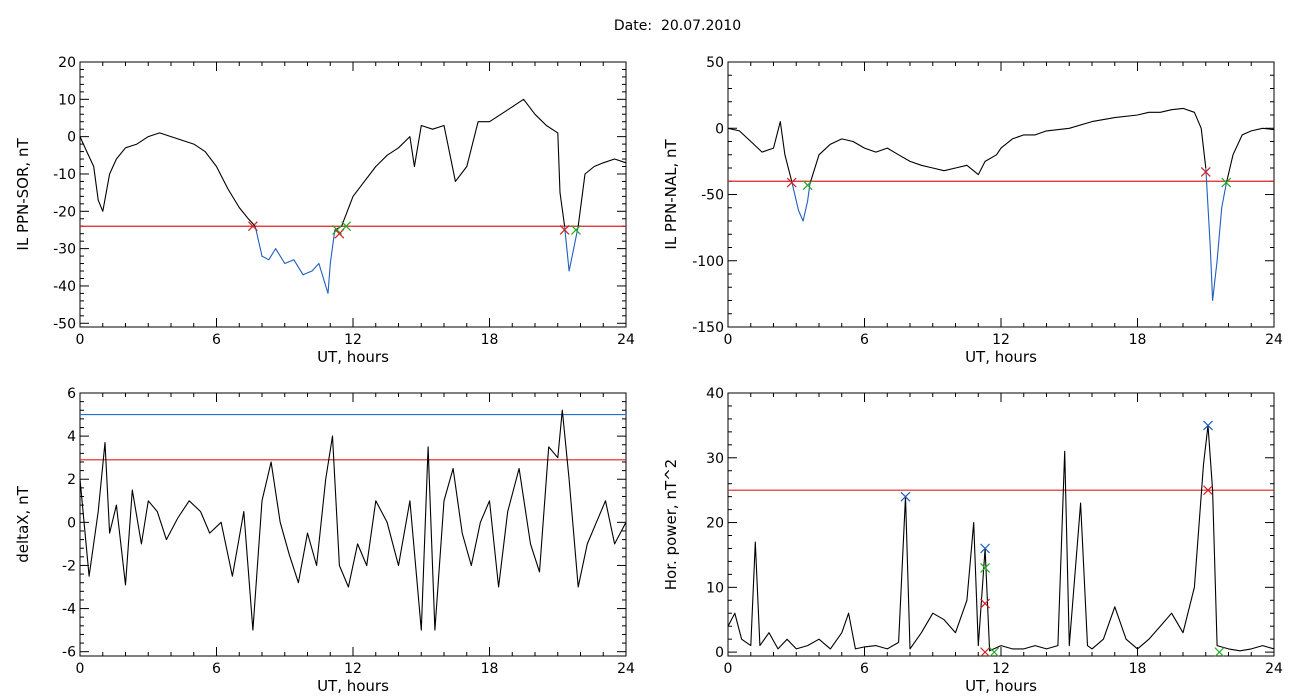 The height and width of the screenshot is (700, 1300). I want to click on y-tick-label: -20, so click(64, 212).